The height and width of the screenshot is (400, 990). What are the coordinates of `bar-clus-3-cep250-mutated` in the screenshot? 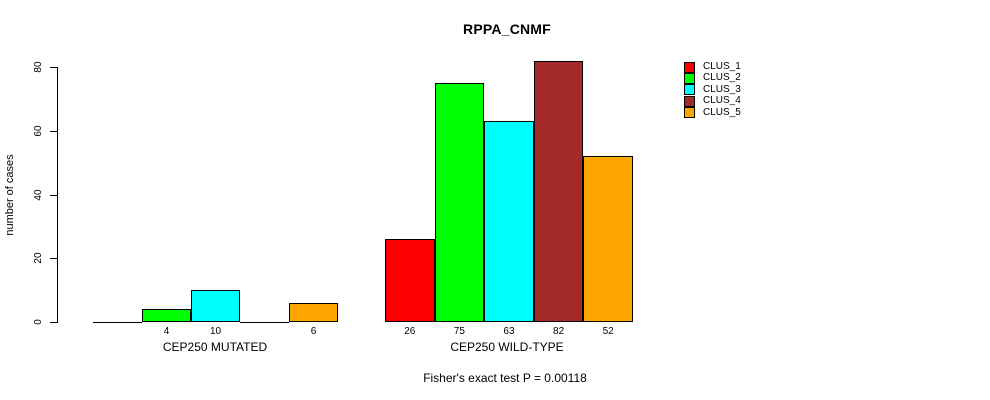 It's located at (215, 306).